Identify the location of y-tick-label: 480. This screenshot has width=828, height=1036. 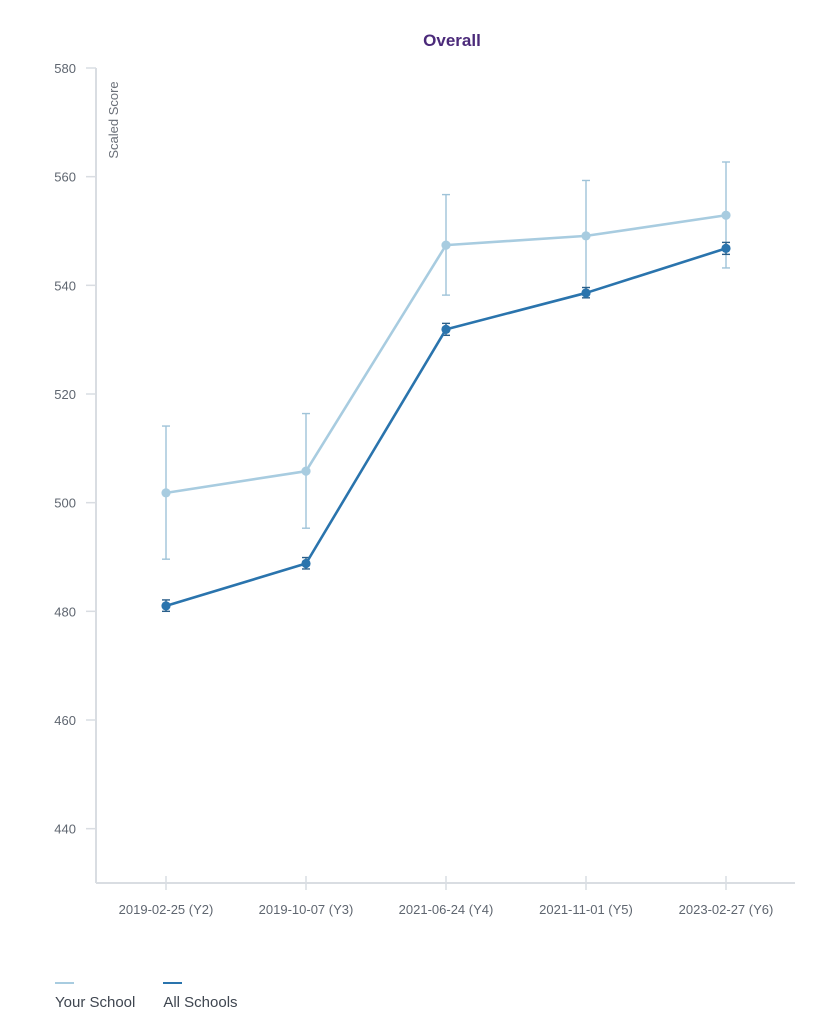
(65, 611).